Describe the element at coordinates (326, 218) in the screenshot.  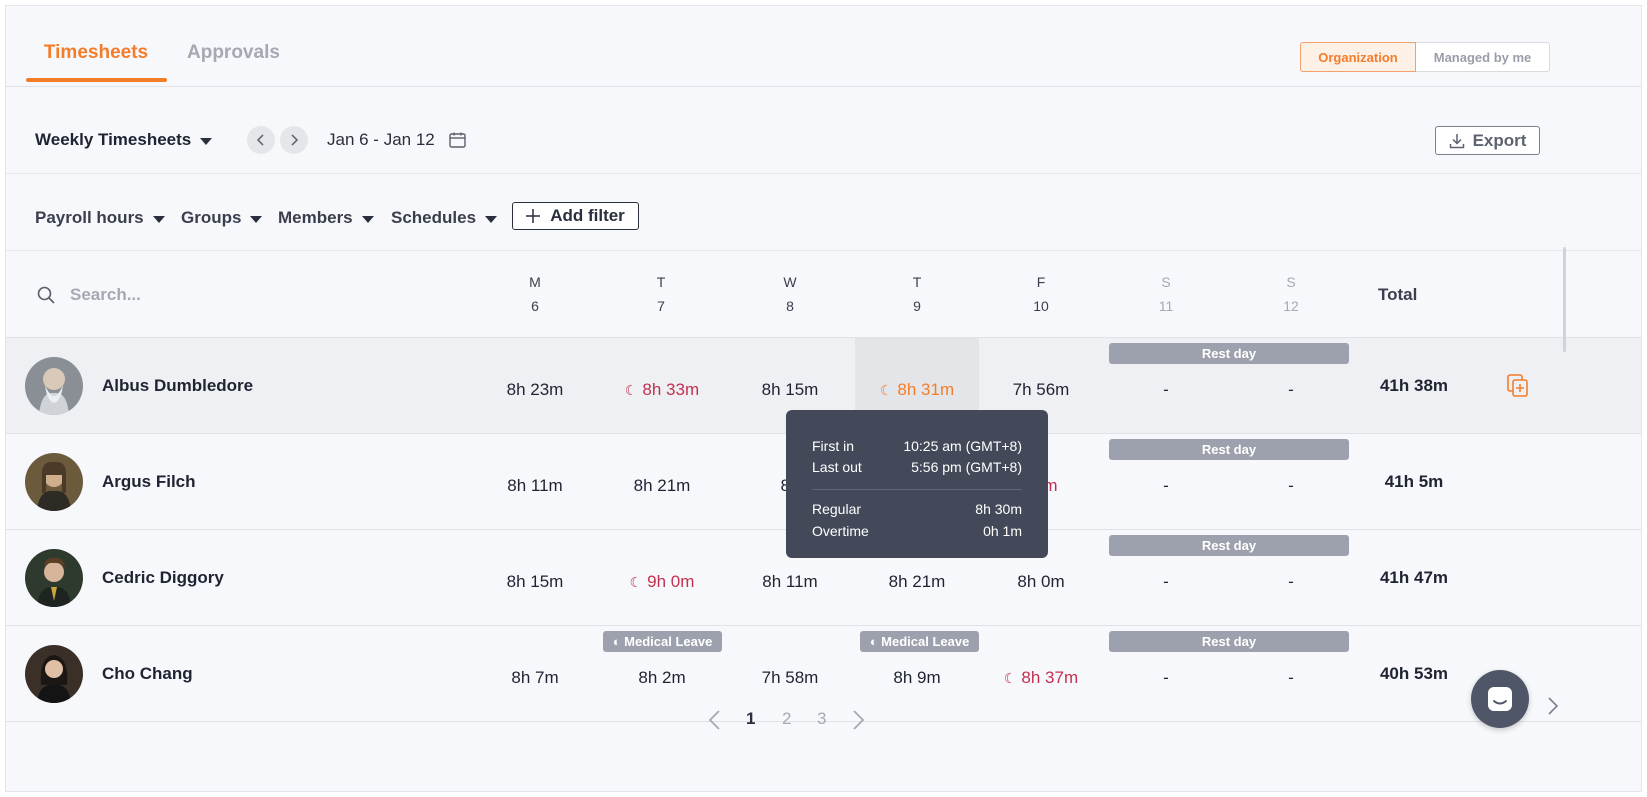
I see `members-filter: Members` at that location.